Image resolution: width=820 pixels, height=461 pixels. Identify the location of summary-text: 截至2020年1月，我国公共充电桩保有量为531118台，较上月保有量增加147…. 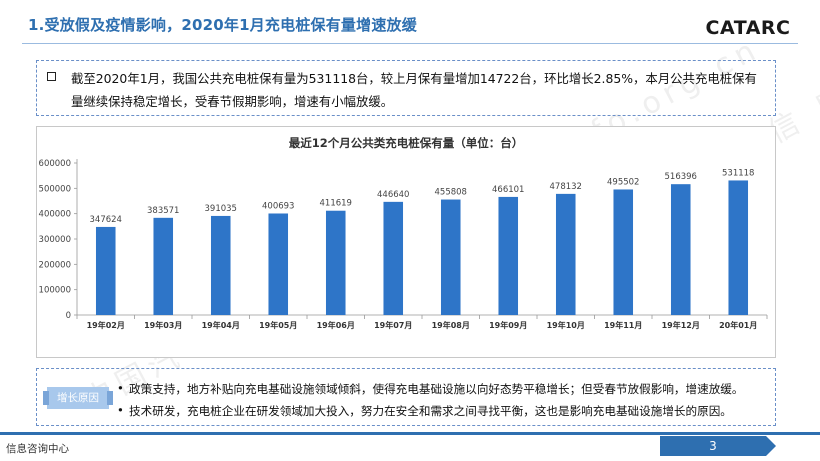
(414, 90).